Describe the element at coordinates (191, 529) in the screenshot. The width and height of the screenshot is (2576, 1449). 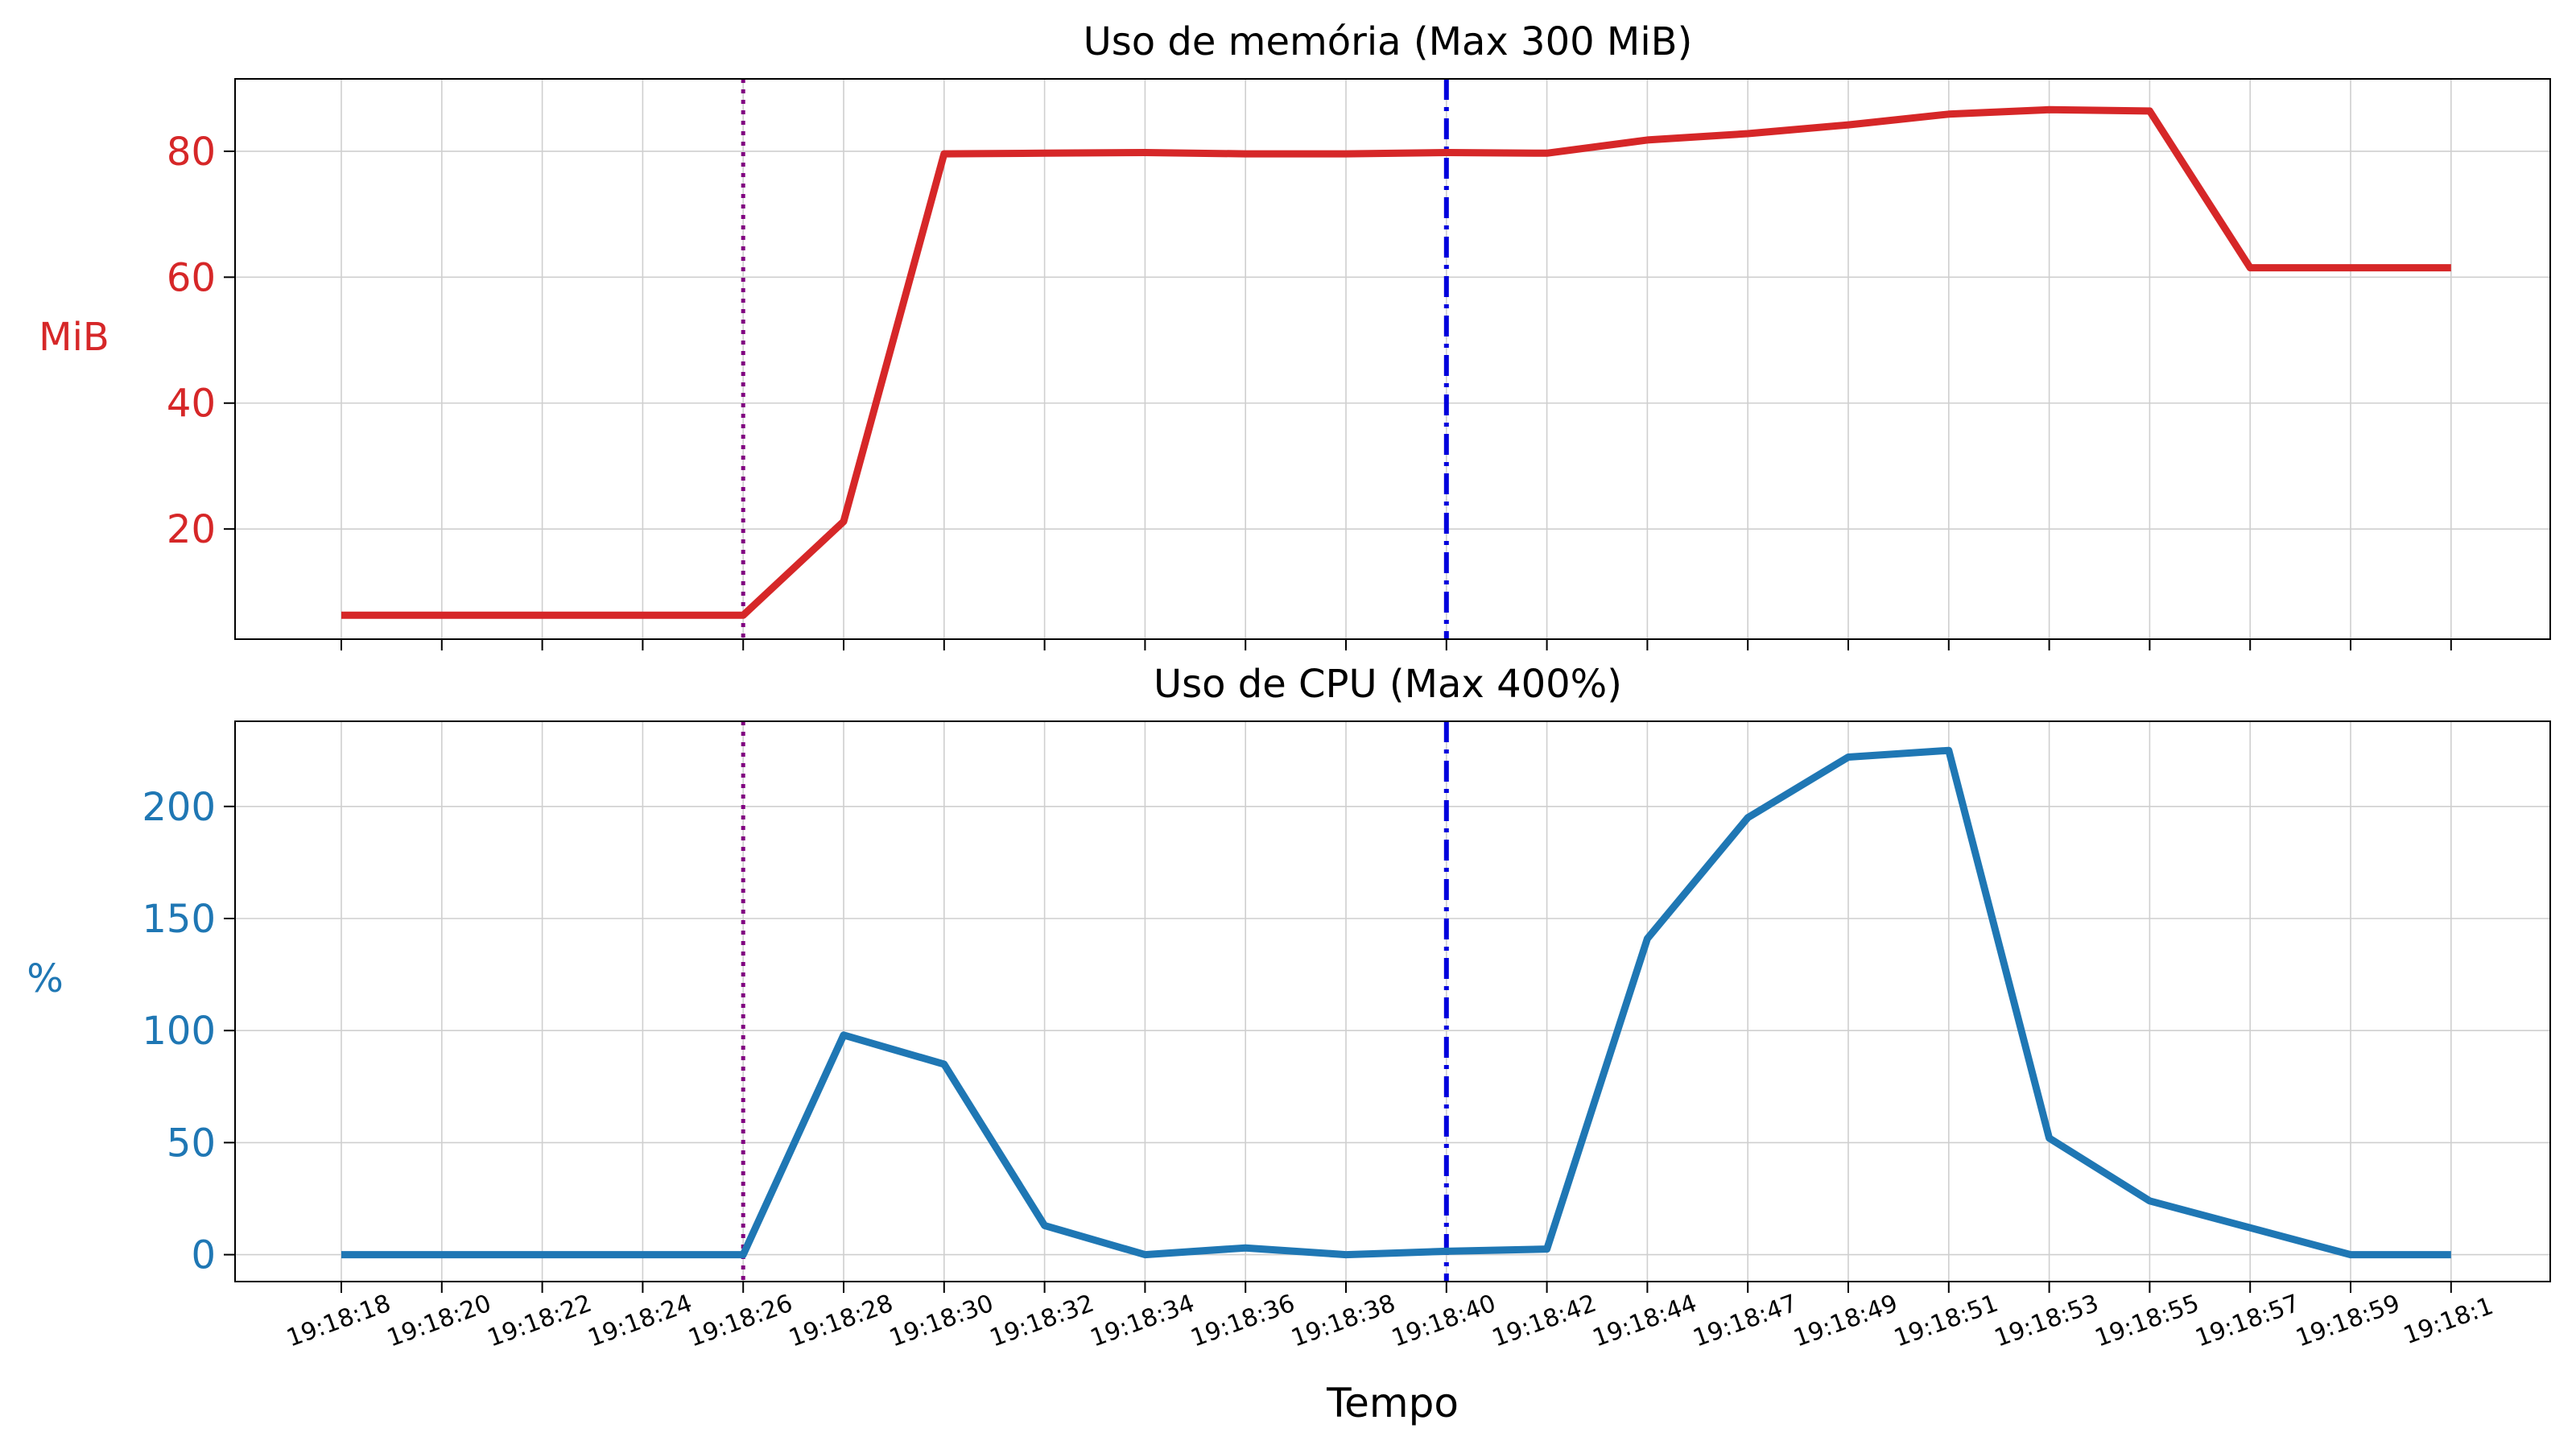
I see `memory-y-tick-label: 20` at that location.